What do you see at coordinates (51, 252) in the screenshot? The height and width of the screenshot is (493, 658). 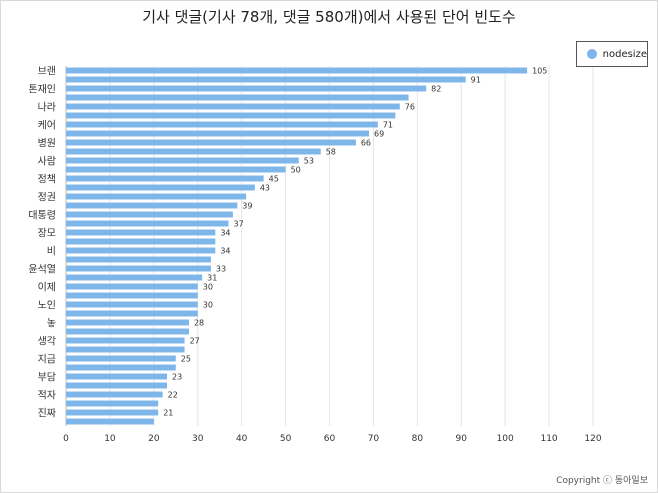 I see `y-tick-label: 비` at bounding box center [51, 252].